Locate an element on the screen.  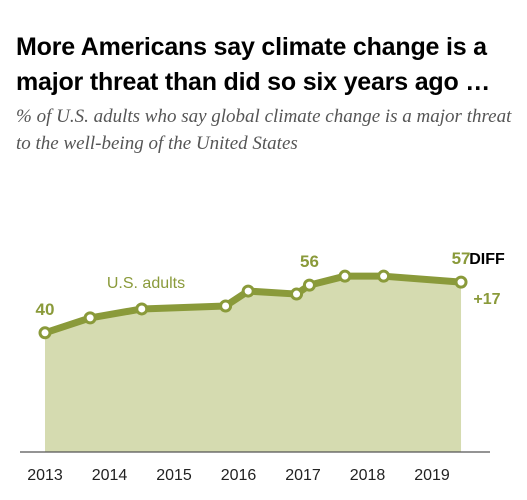
diff-value: +17 is located at coordinates (486, 299).